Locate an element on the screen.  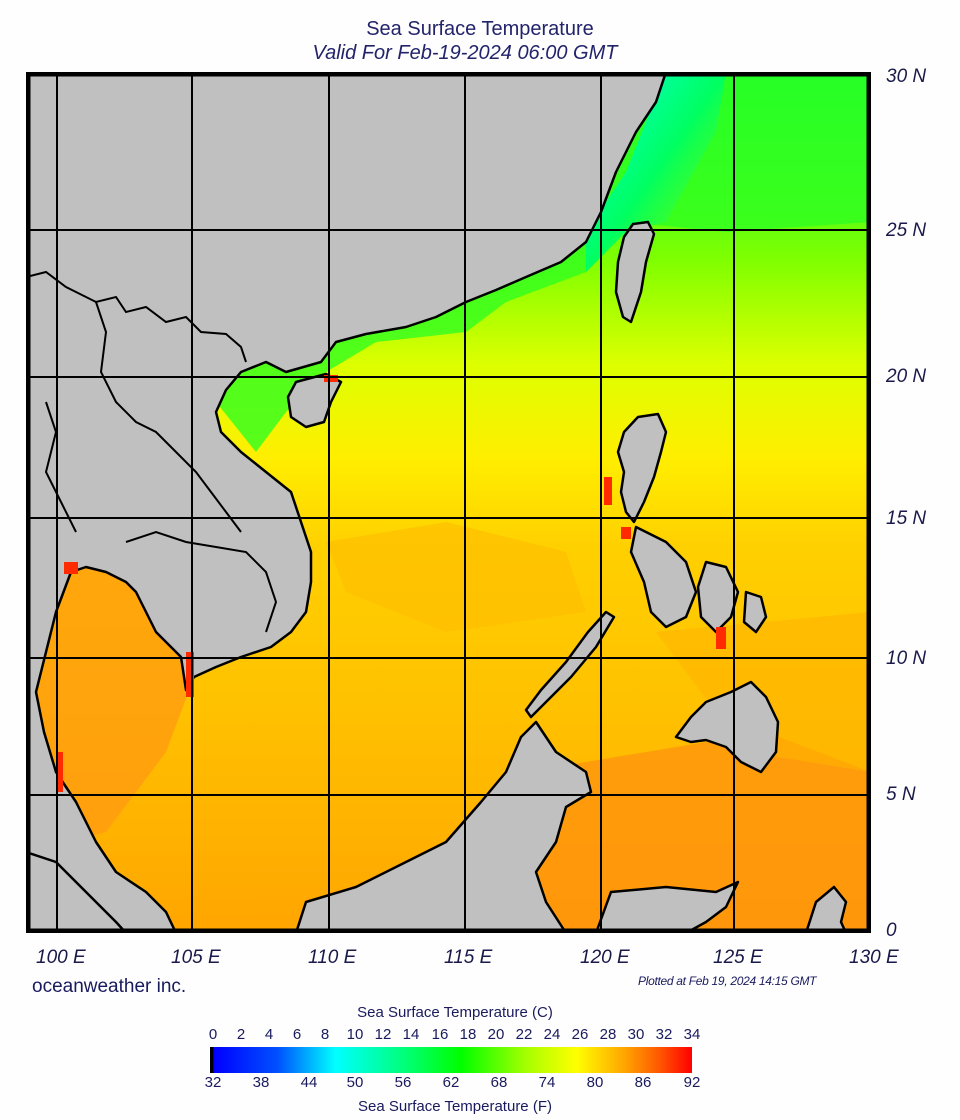
c-tick: 12 is located at coordinates (383, 1034).